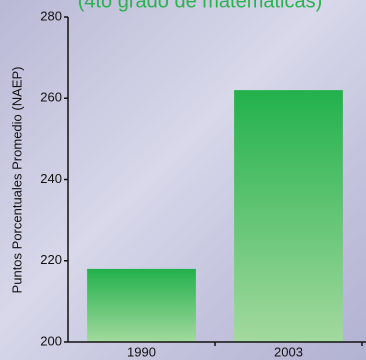  What do you see at coordinates (141, 351) in the screenshot?
I see `x-tick-label: 1990` at bounding box center [141, 351].